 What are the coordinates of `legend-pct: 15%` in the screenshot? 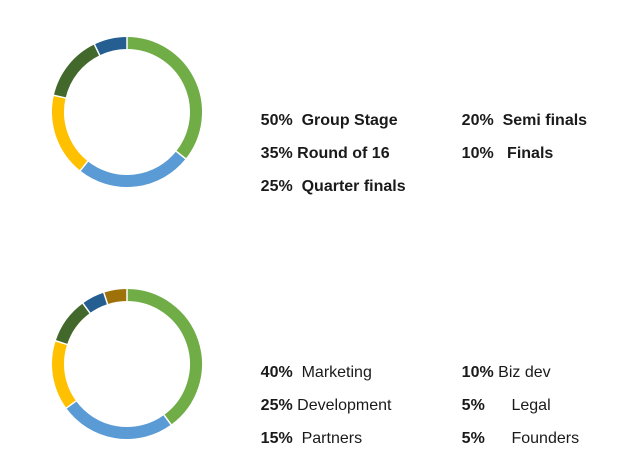 It's located at (276, 438).